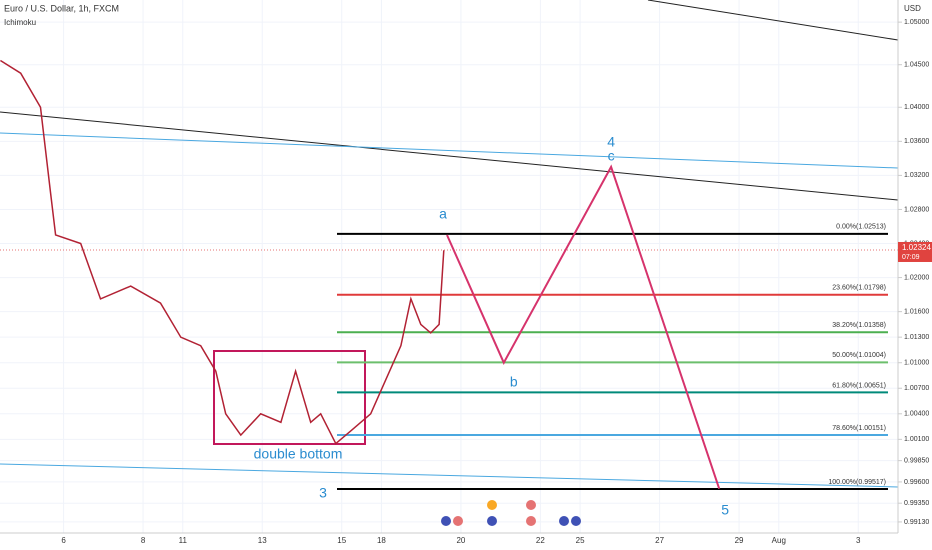  Describe the element at coordinates (143, 540) in the screenshot. I see `x-tick-label: 8` at that location.